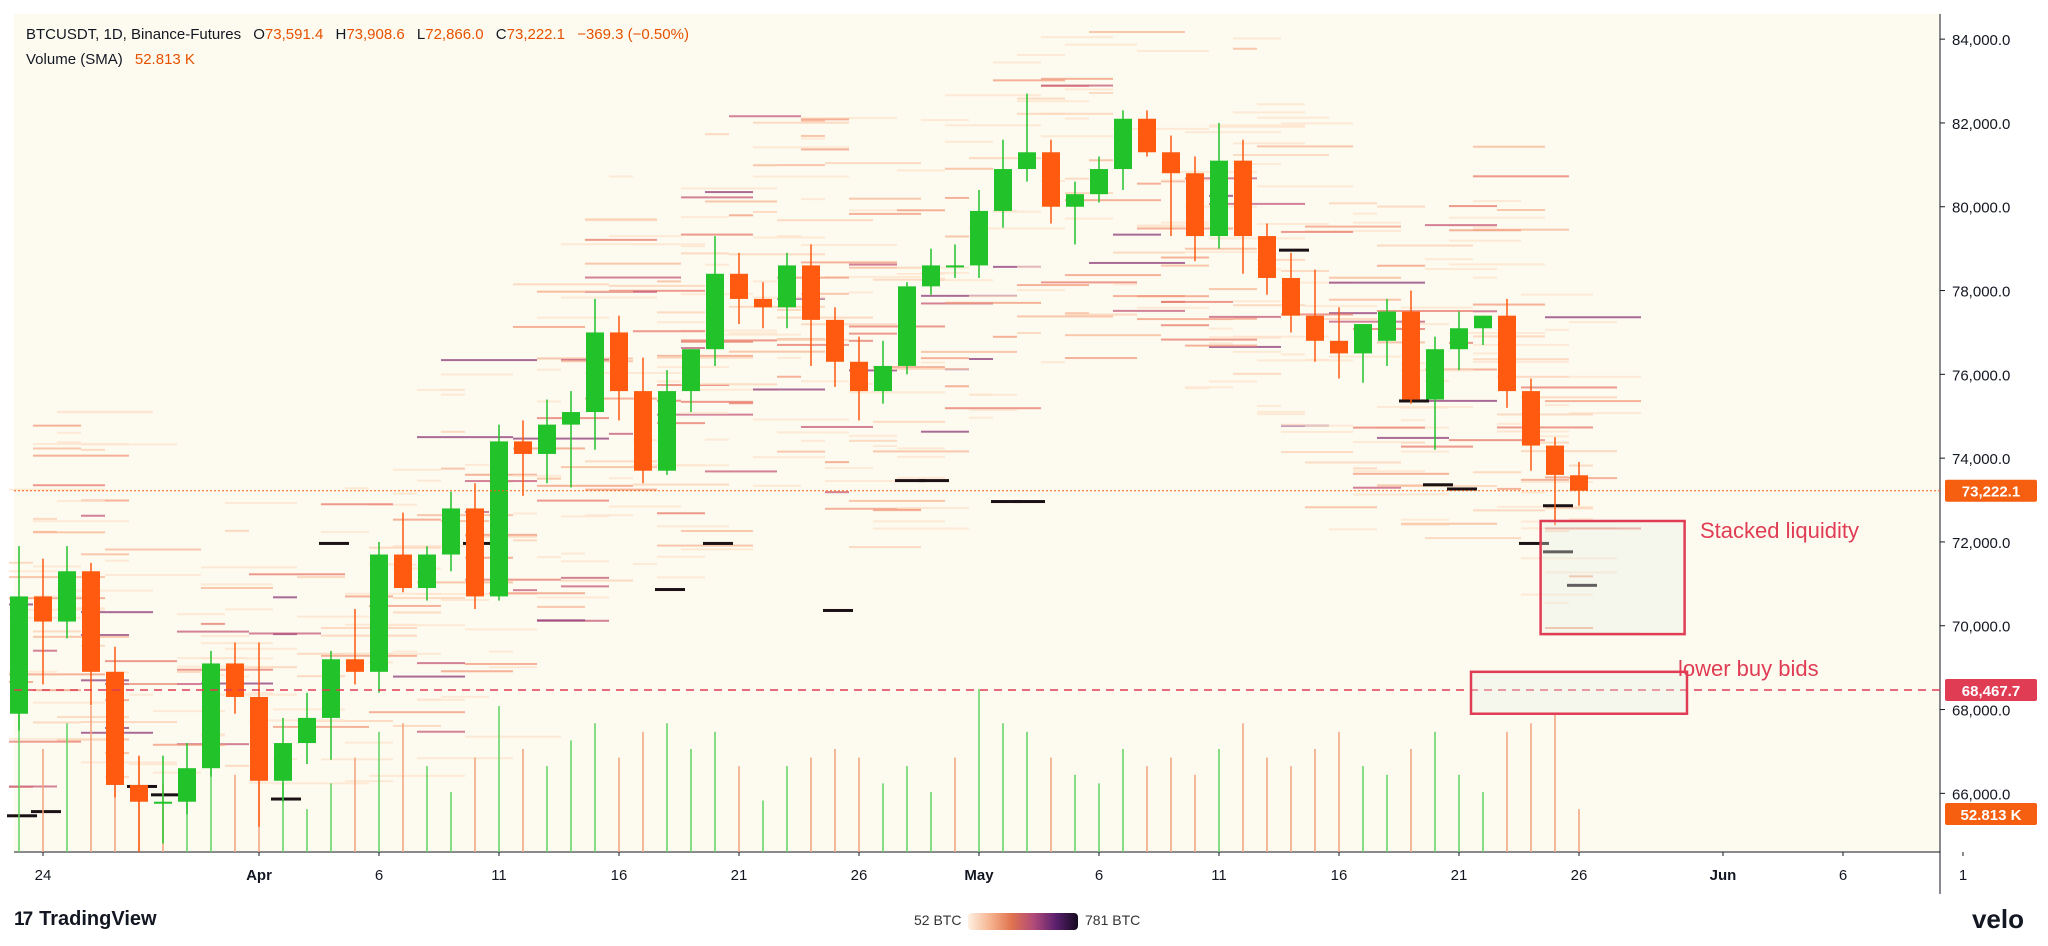 This screenshot has width=2048, height=946. I want to click on heatmap-dense-strip, so click(1438, 485).